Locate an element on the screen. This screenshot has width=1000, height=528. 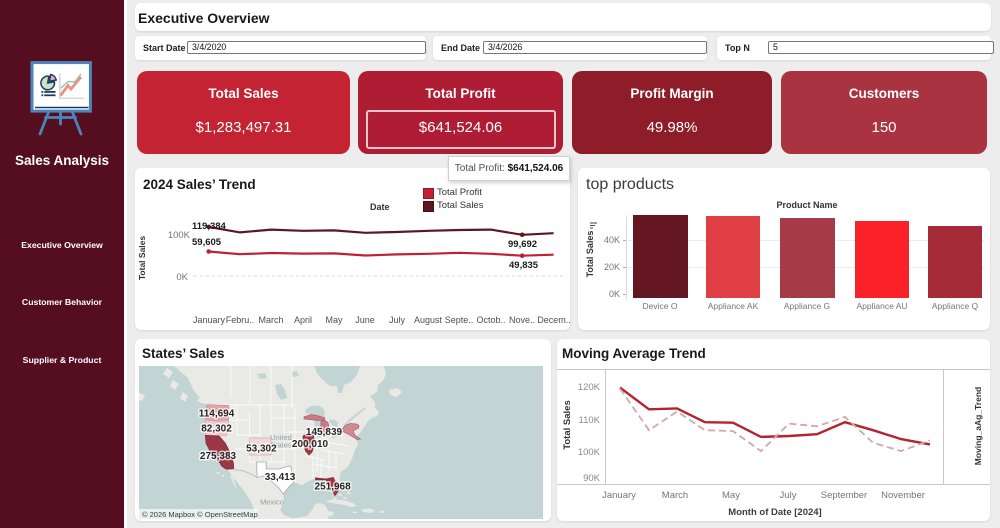
svg-text: States is located at coordinates (281, 445).